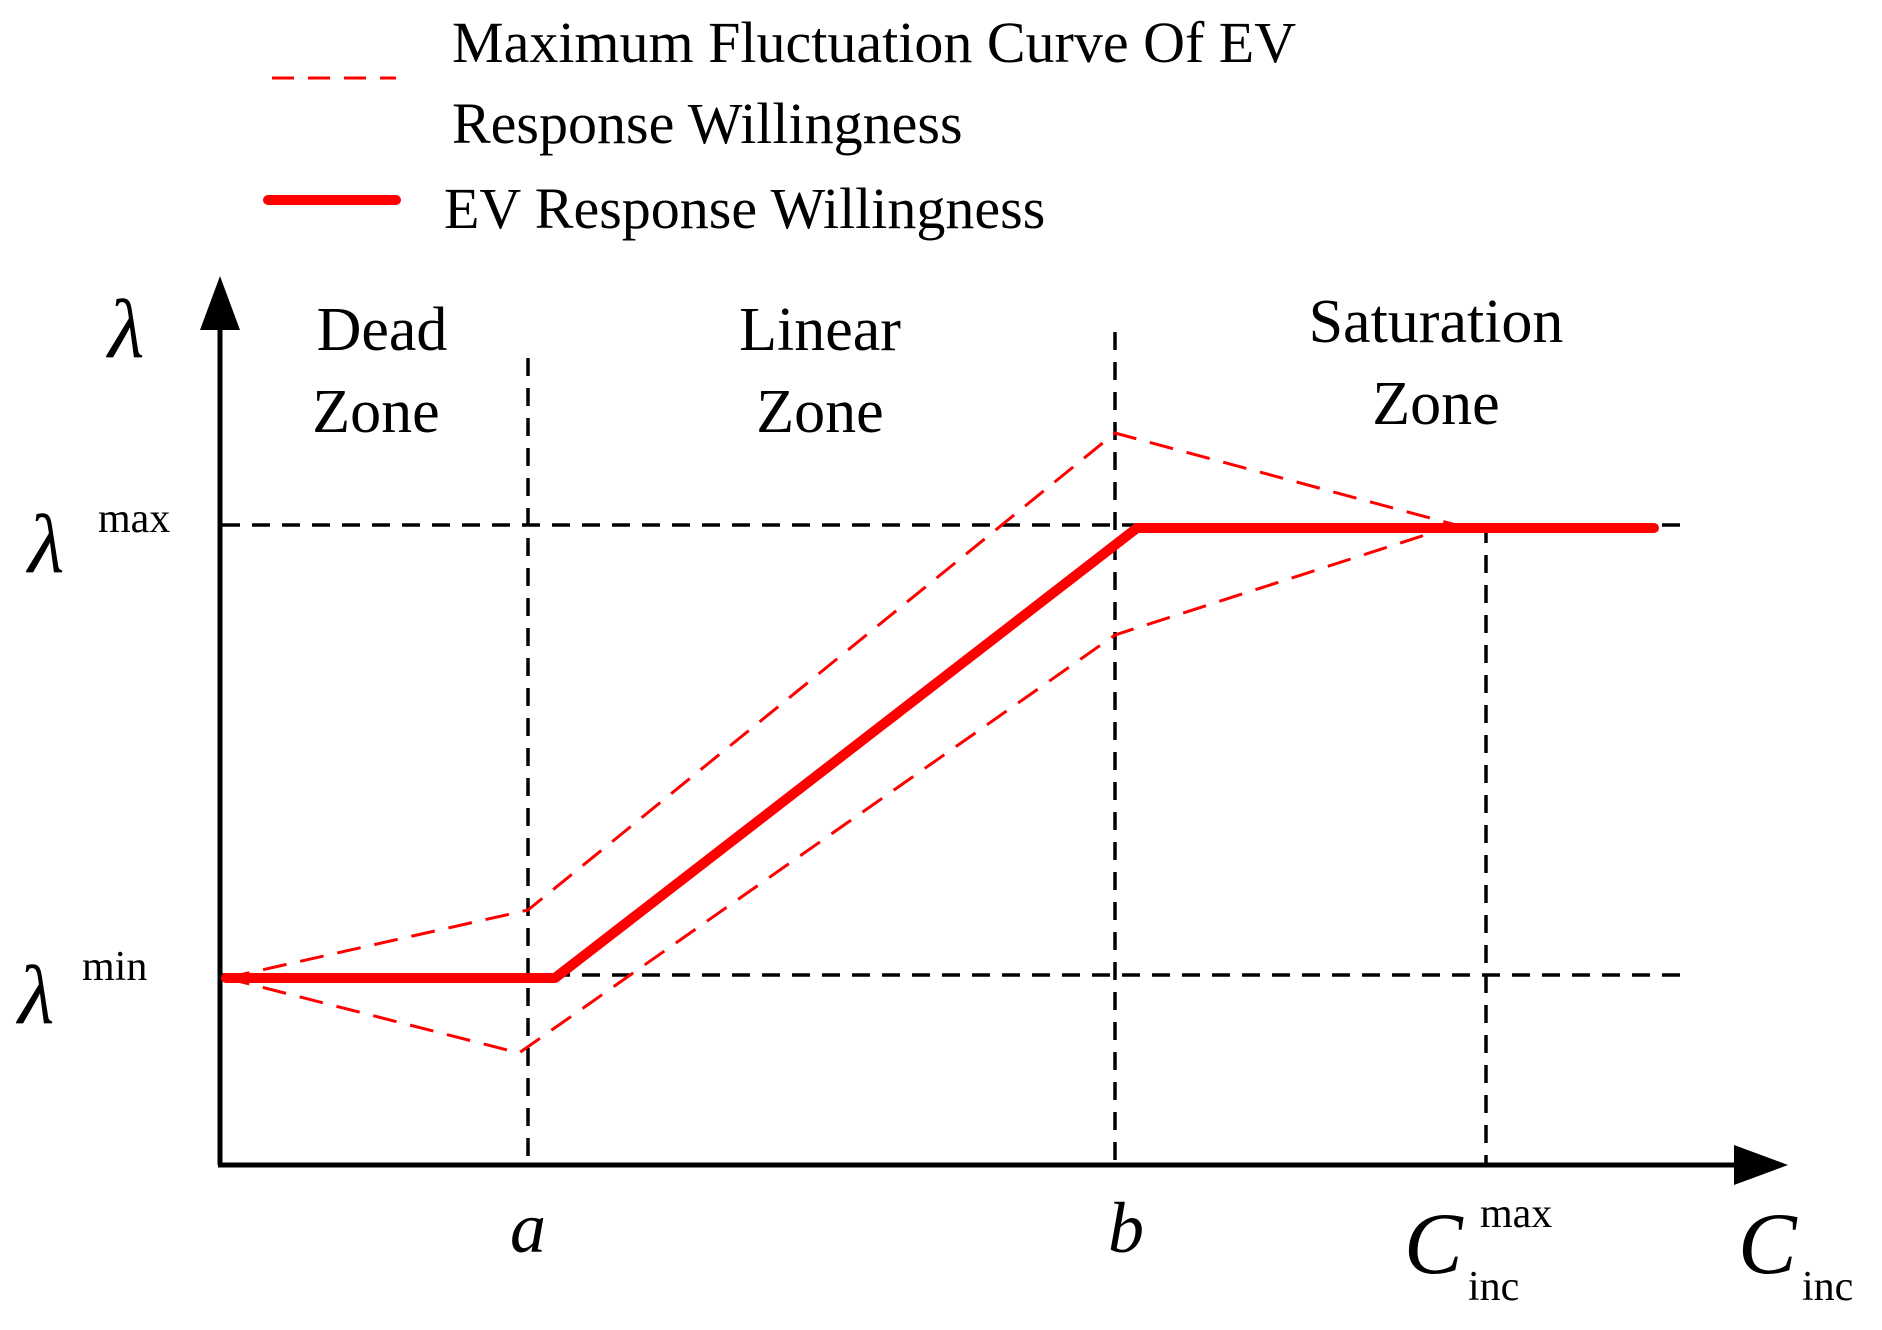 The image size is (1882, 1330). I want to click on dead-zone-label-line2: Zone, so click(375, 412).